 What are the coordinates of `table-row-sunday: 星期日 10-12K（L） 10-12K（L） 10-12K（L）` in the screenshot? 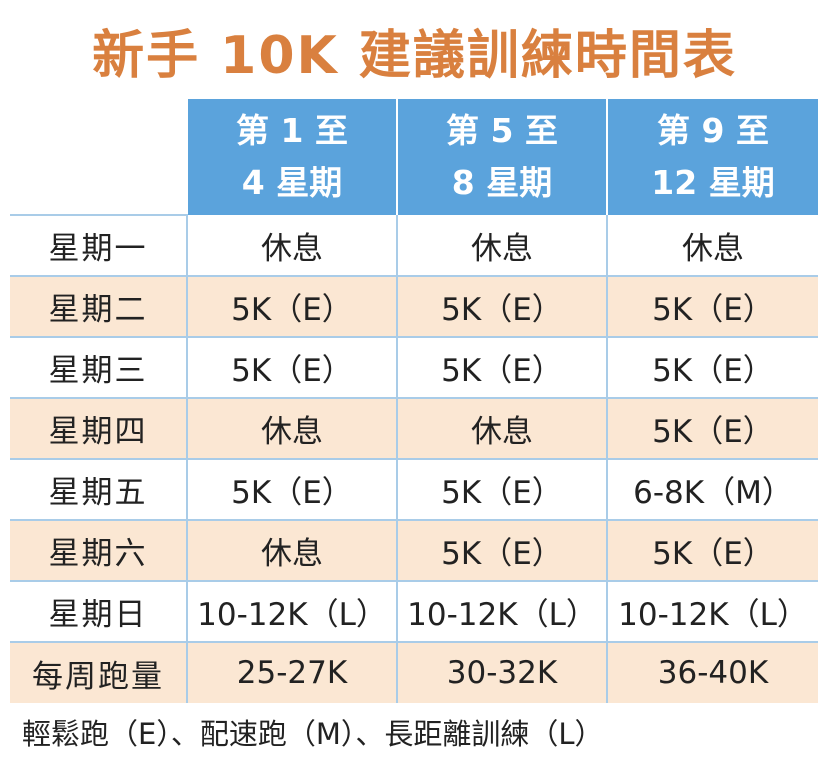 It's located at (414, 612).